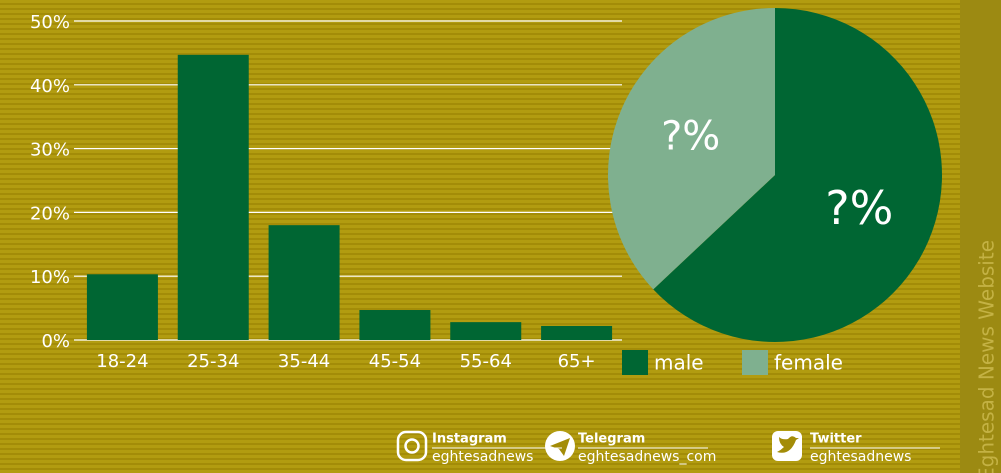  Describe the element at coordinates (987, 356) in the screenshot. I see `side-text: Eghtesad News Website` at that location.